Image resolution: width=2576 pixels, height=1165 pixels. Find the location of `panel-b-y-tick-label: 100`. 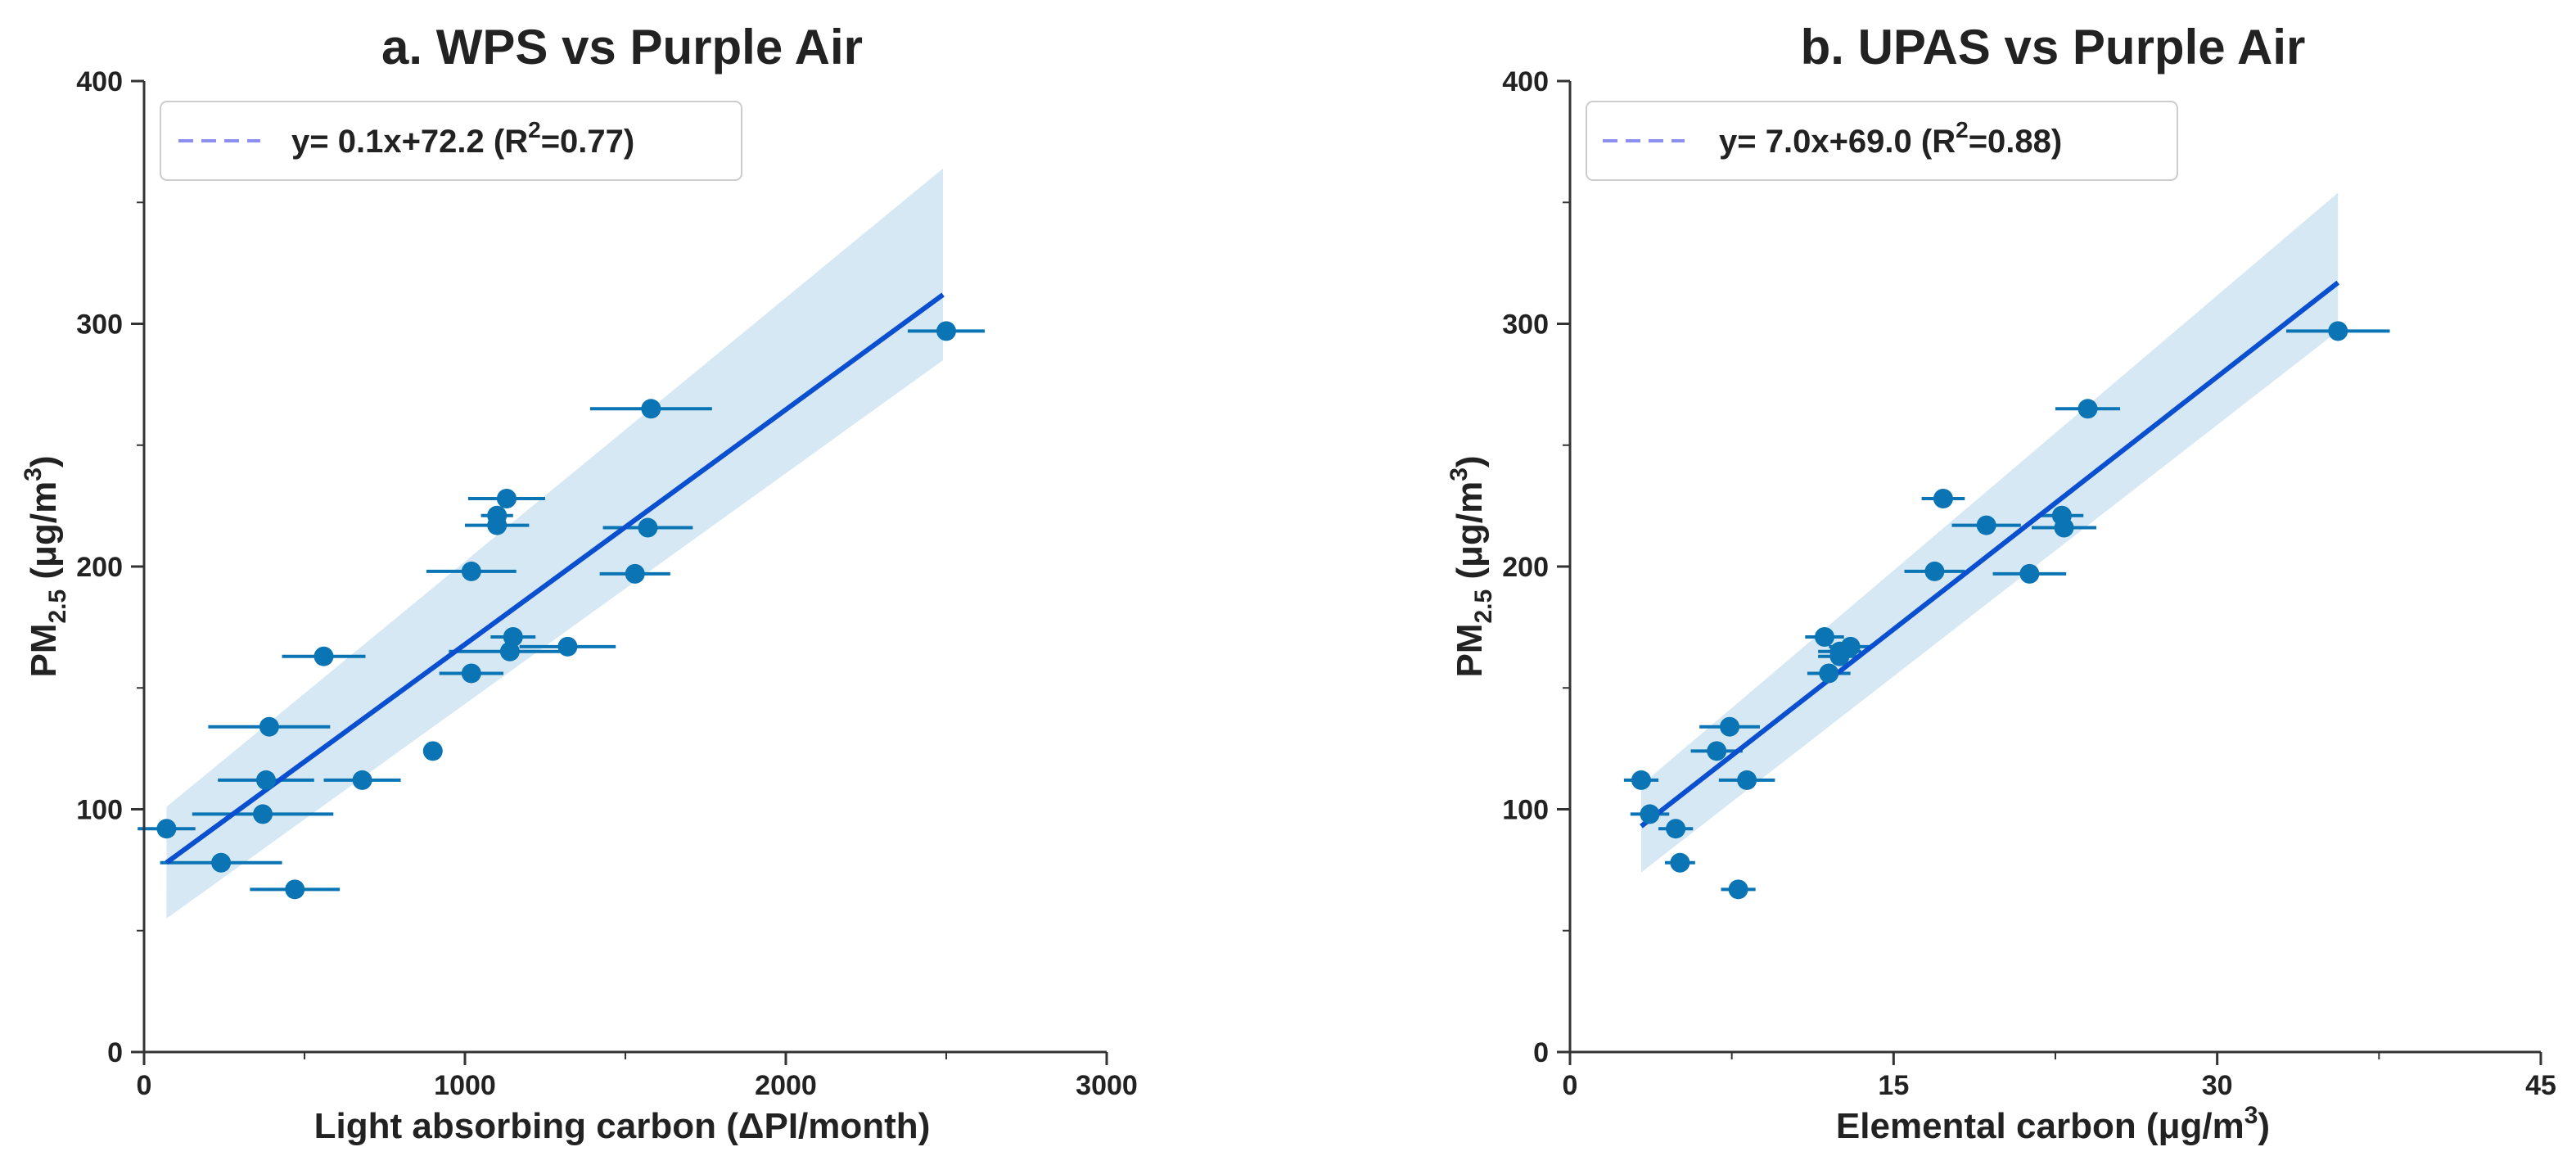

panel-b-y-tick-label: 100 is located at coordinates (1525, 810).